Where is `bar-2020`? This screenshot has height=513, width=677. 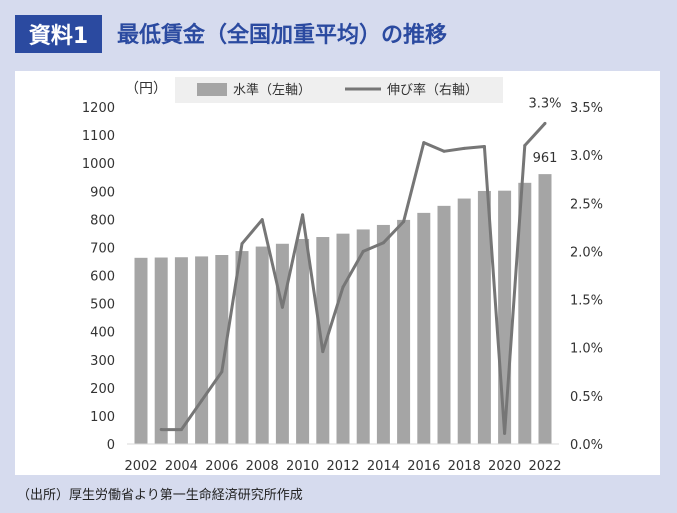
bar-2020 is located at coordinates (505, 317).